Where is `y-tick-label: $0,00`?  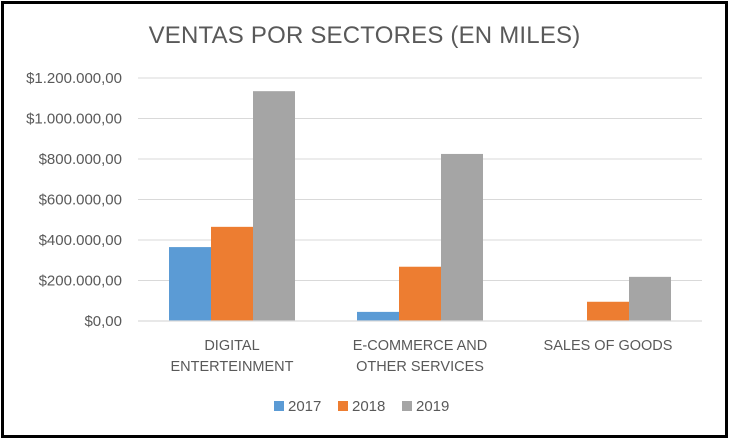
y-tick-label: $0,00 is located at coordinates (103, 321).